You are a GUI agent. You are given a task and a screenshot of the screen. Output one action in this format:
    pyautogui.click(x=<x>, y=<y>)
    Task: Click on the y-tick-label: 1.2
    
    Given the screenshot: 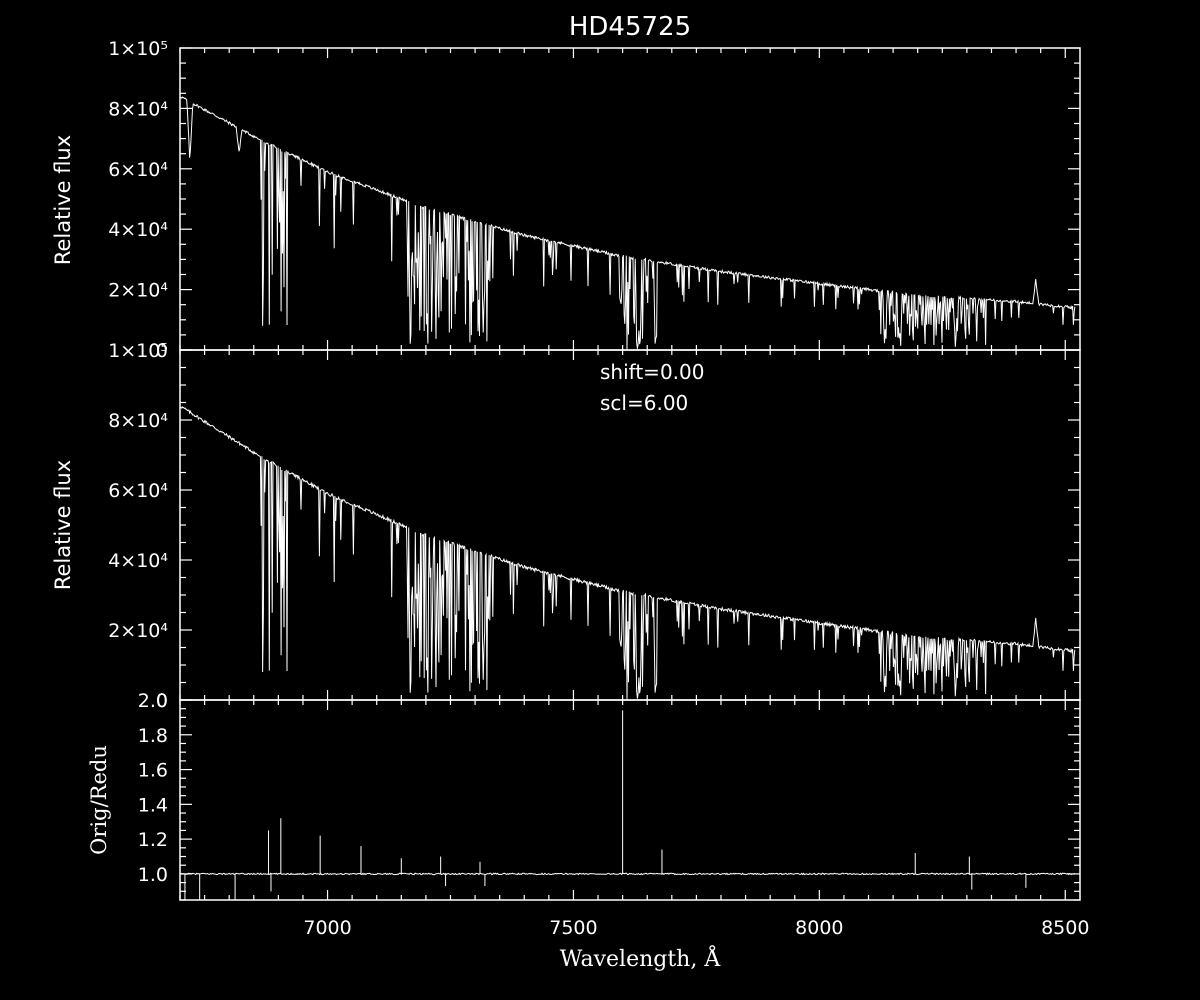 What is the action you would take?
    pyautogui.click(x=153, y=840)
    